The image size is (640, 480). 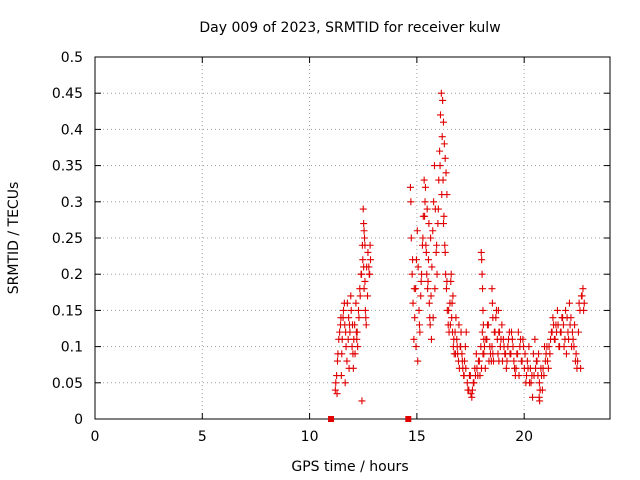 What do you see at coordinates (72, 58) in the screenshot?
I see `y-tick-label: 0.5` at bounding box center [72, 58].